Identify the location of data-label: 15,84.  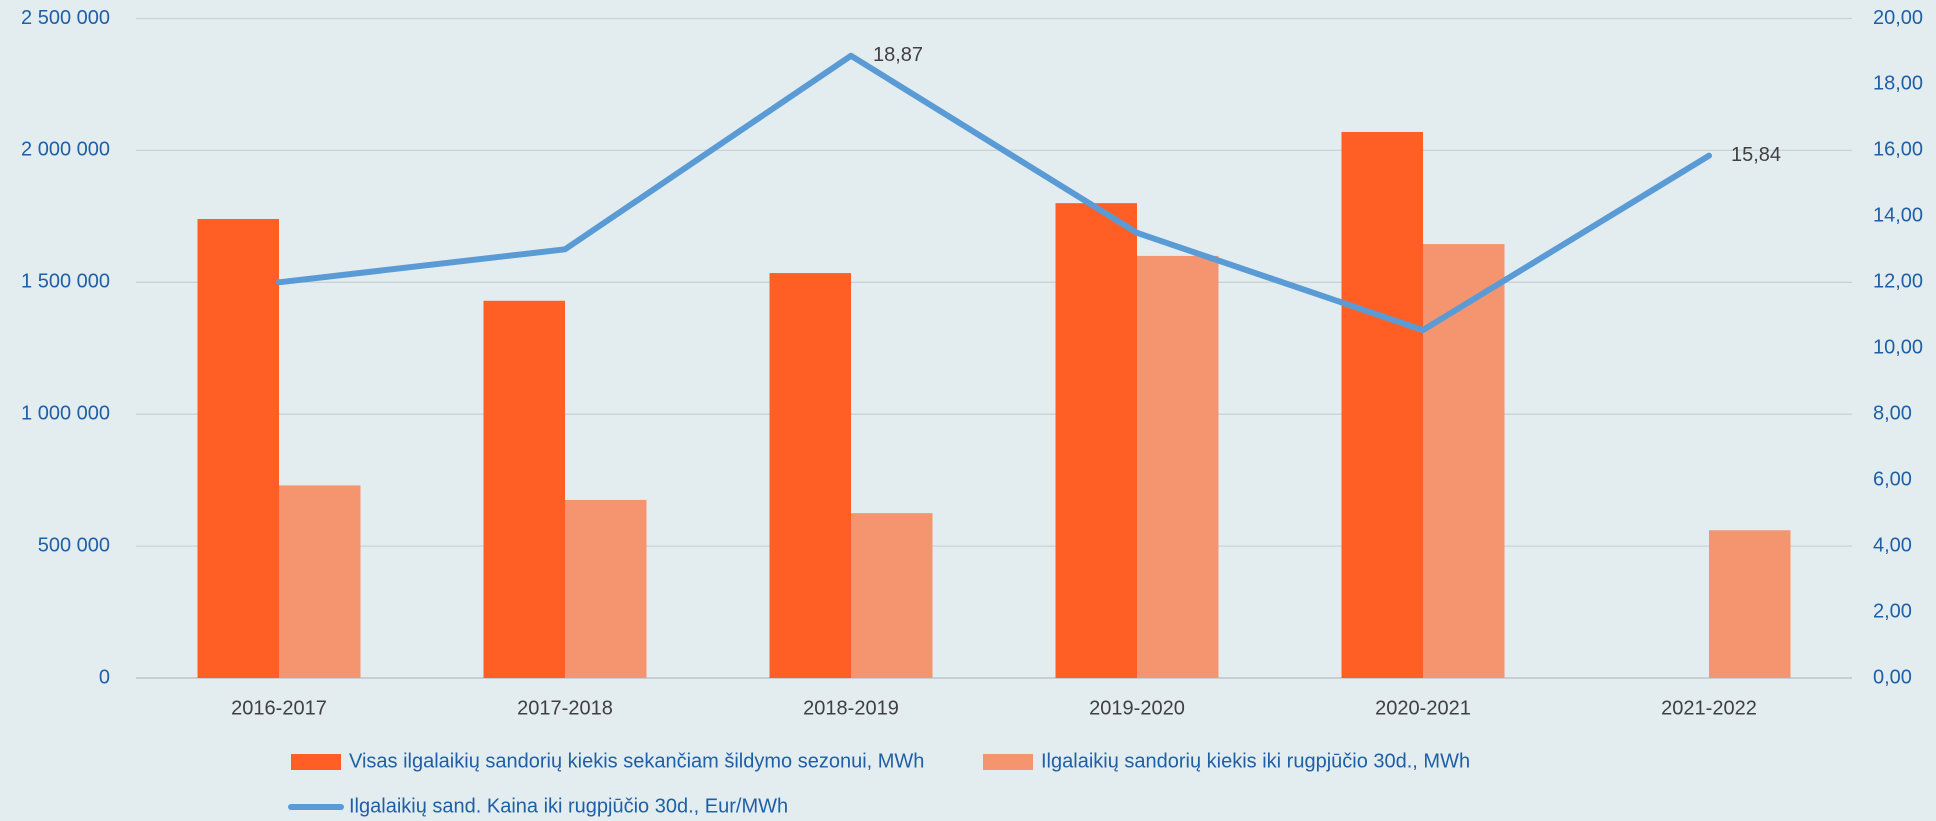
(1756, 155).